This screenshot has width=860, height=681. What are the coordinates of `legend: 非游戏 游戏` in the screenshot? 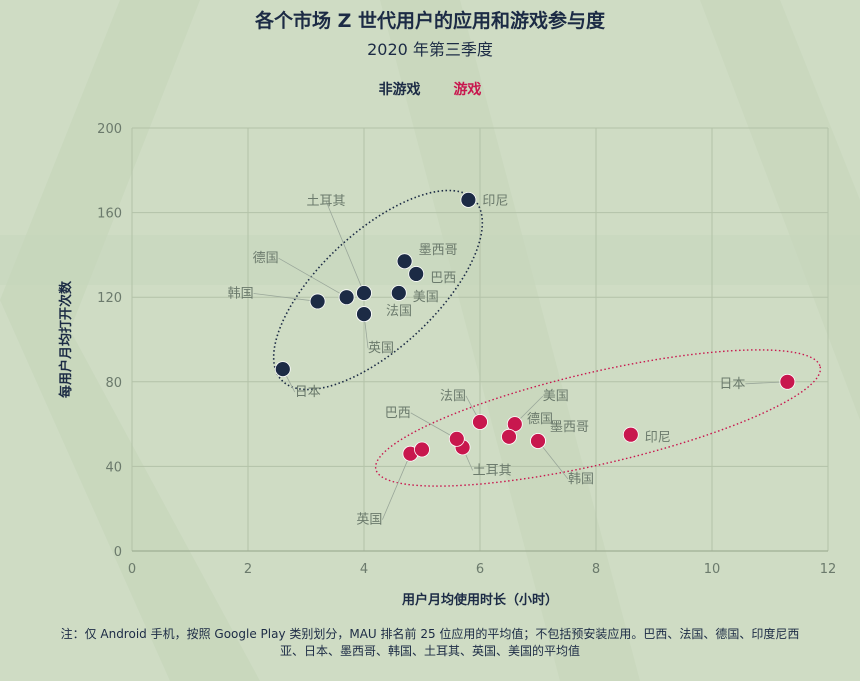 It's located at (430, 89).